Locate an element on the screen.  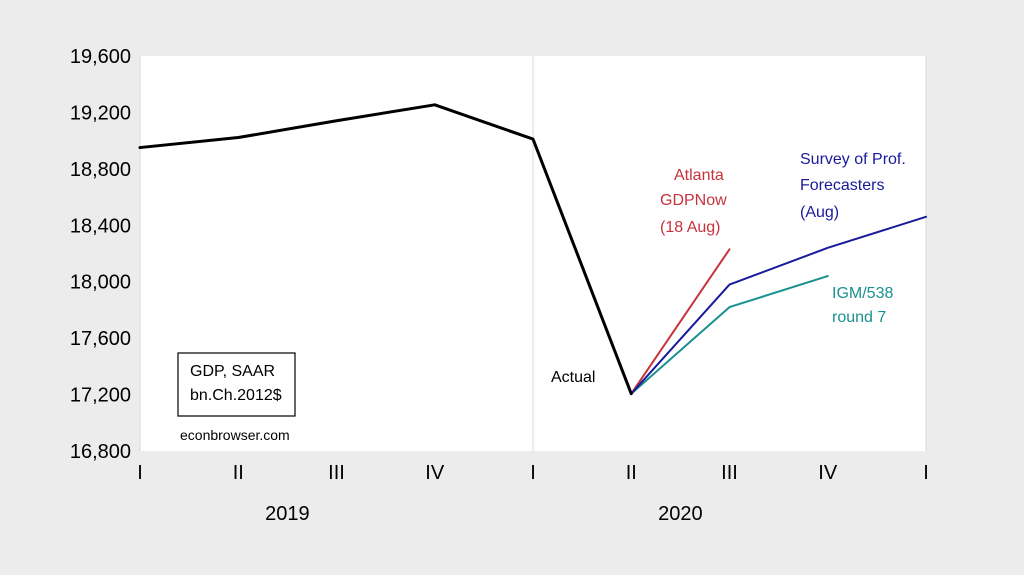
actual-label: Actual is located at coordinates (573, 377).